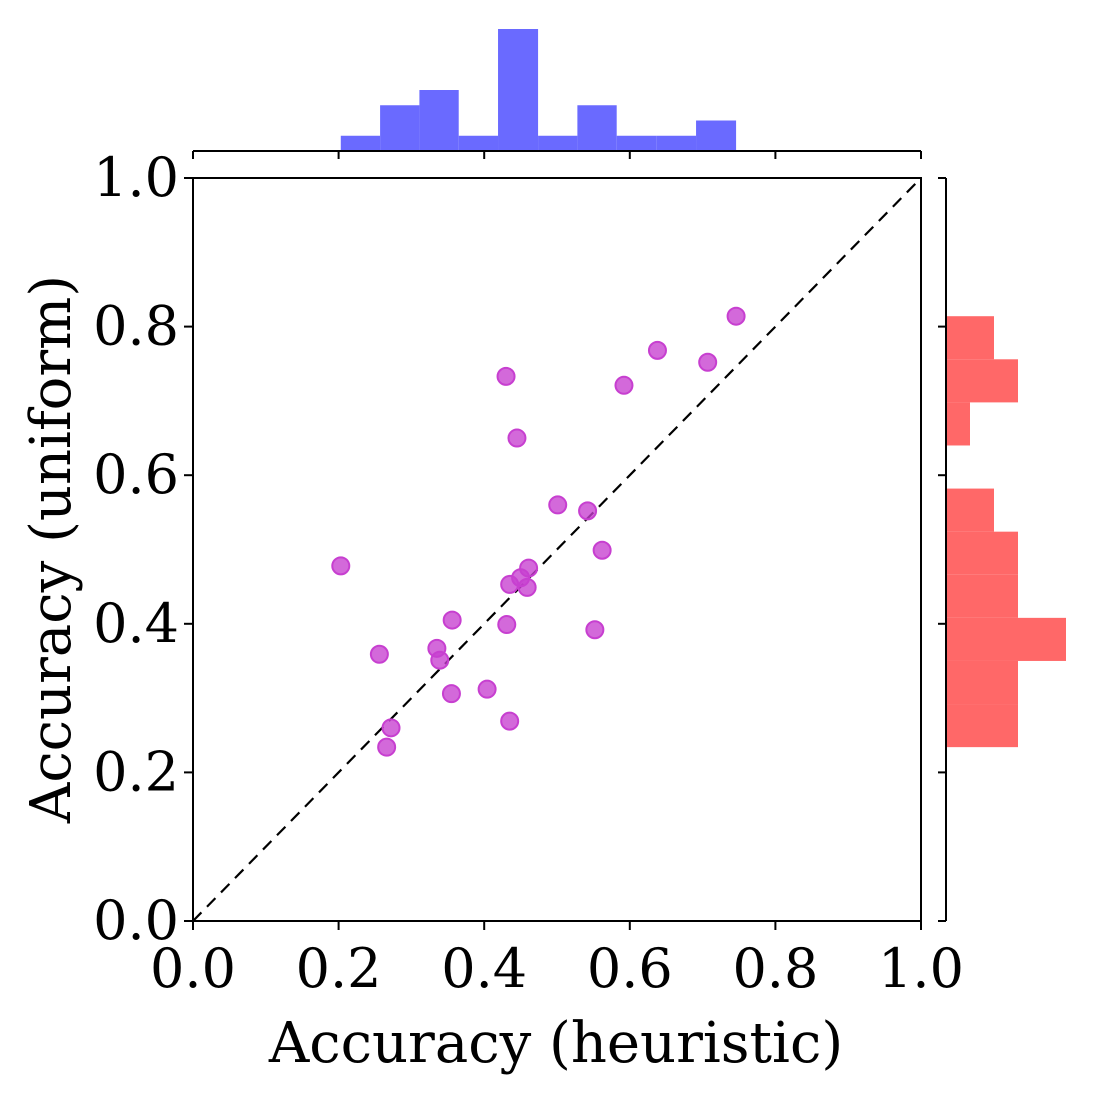 This screenshot has width=1095, height=1095. I want to click on y-tick-labels: 0.0 0.2 0.4 0.6 0.8 1.0, so click(136, 549).